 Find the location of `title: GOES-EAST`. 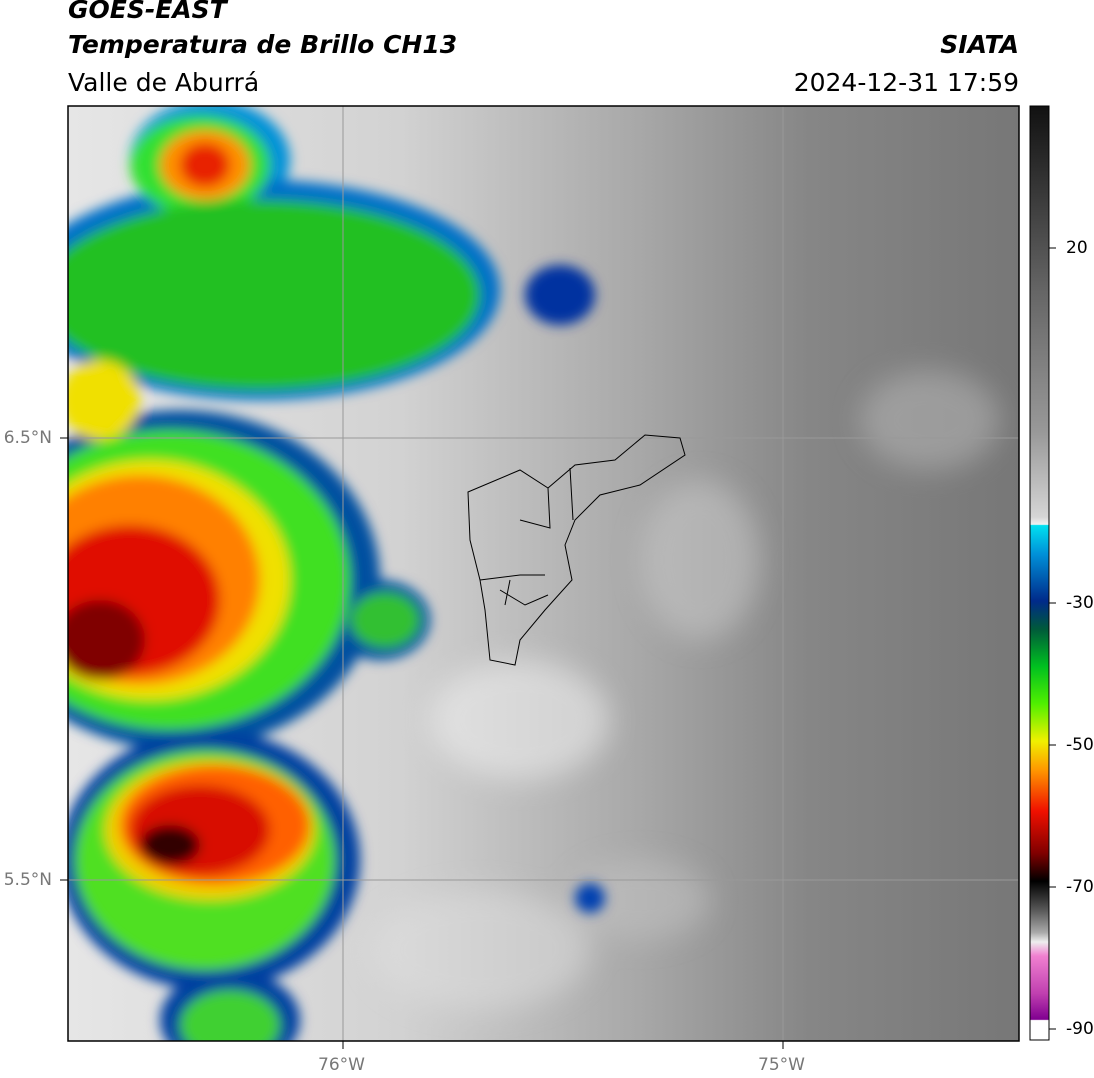

title: GOES-EAST is located at coordinates (147, 12).